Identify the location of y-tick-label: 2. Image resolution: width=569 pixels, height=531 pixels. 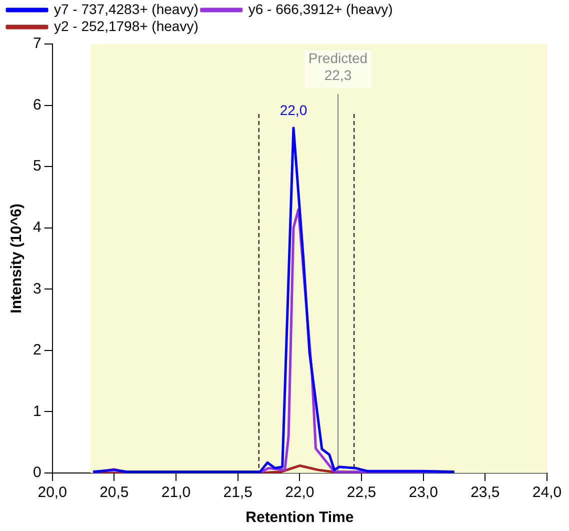
(37, 350).